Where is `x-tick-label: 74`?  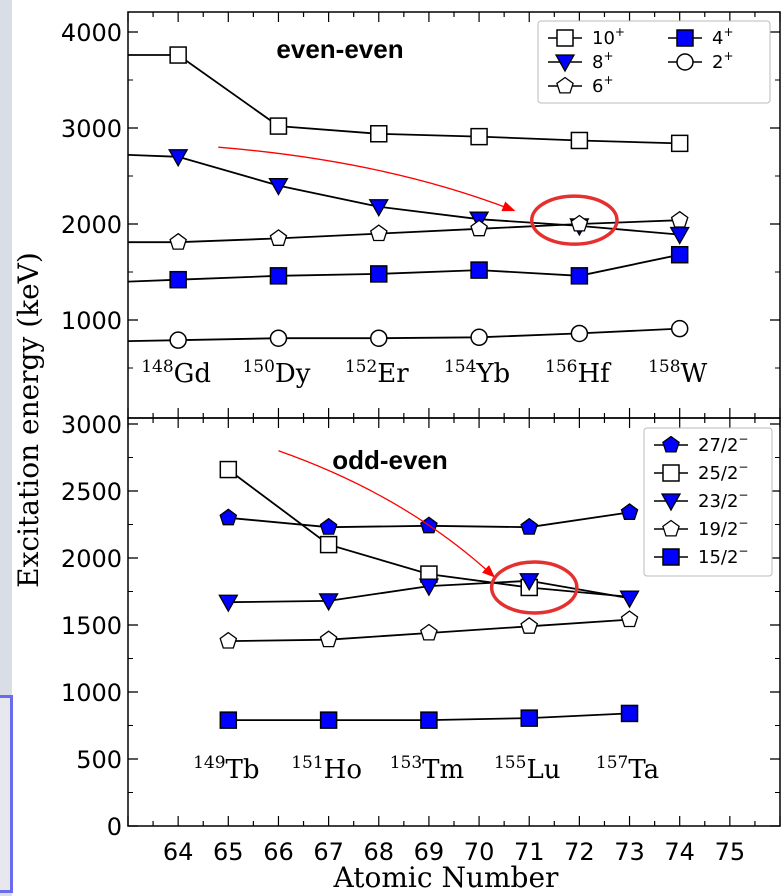 x-tick-label: 74 is located at coordinates (679, 852).